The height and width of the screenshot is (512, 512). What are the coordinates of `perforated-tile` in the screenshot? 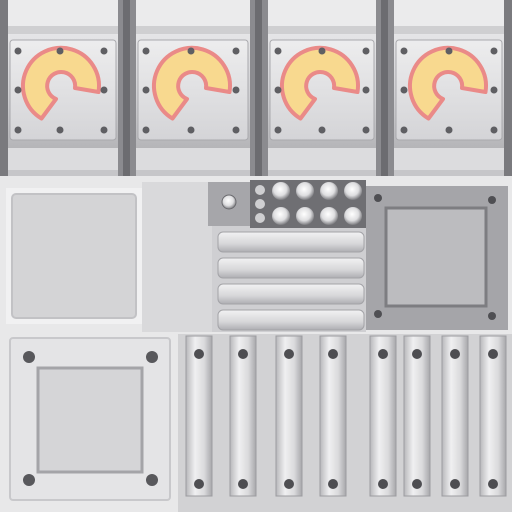 It's located at (229, 204).